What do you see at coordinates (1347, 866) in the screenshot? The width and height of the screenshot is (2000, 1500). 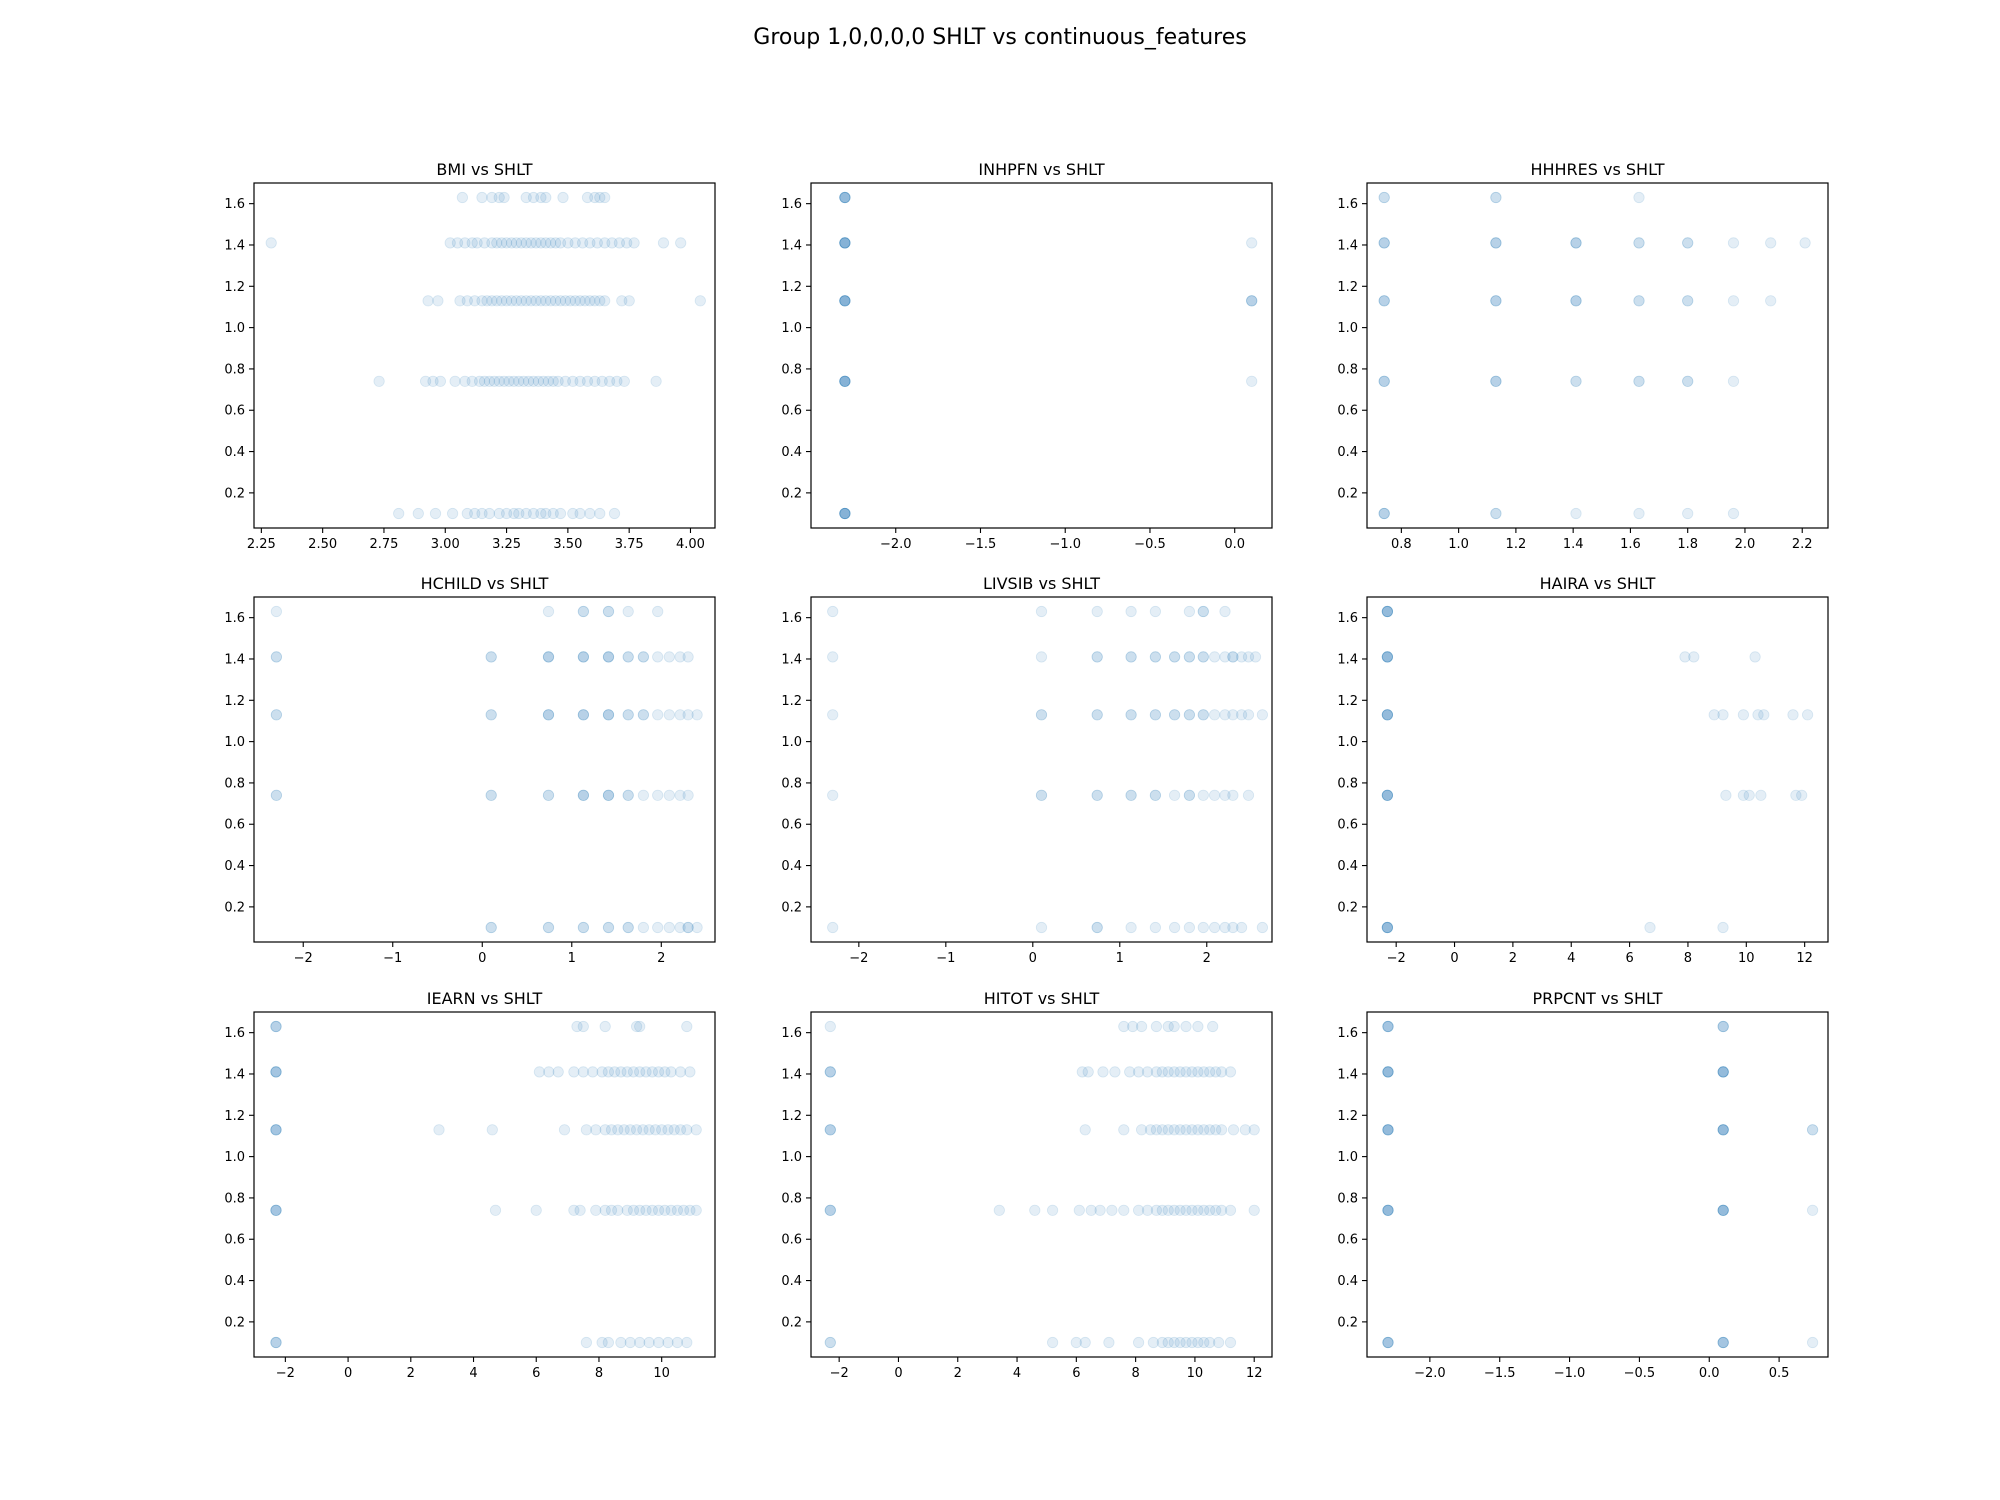 I see `y-tick-label: 0.4` at bounding box center [1347, 866].